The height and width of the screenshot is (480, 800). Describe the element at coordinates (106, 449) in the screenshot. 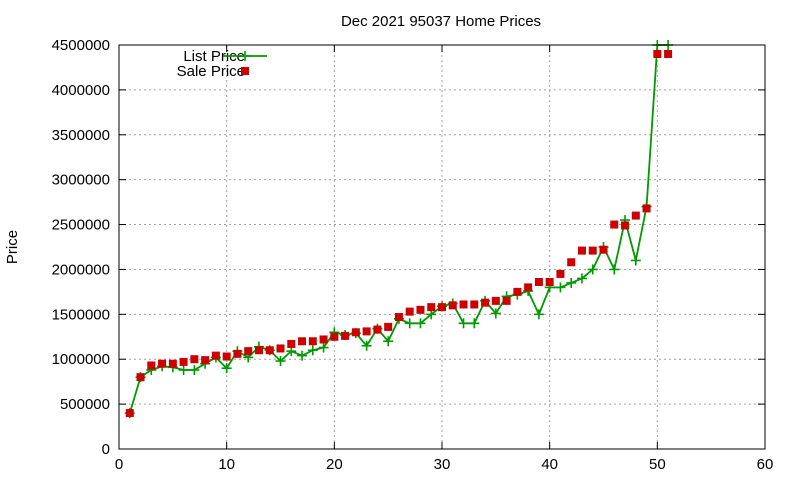

I see `y-tick-label: 0` at that location.